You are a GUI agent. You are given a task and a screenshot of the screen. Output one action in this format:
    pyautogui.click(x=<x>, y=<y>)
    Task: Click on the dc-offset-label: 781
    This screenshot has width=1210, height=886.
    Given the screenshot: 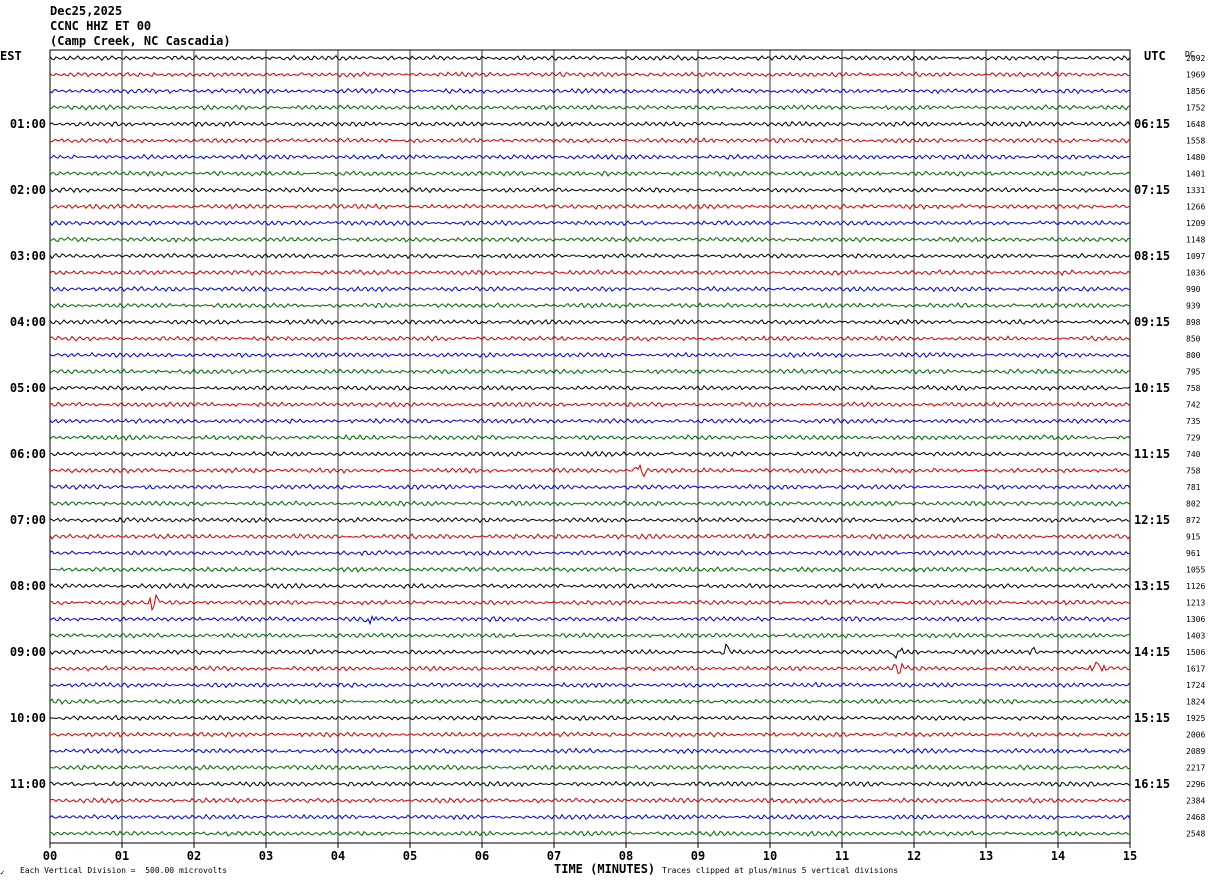 What is the action you would take?
    pyautogui.click(x=1193, y=487)
    